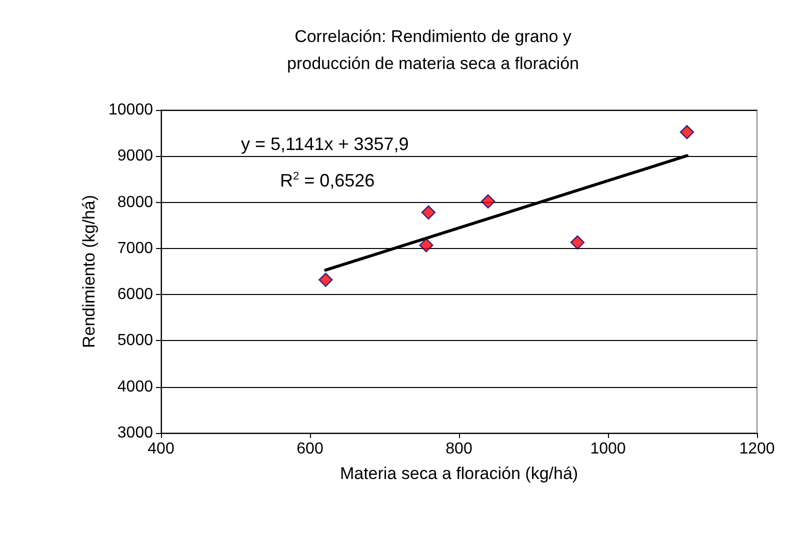 This screenshot has width=795, height=535. I want to click on x-tick-label: 800, so click(459, 449).